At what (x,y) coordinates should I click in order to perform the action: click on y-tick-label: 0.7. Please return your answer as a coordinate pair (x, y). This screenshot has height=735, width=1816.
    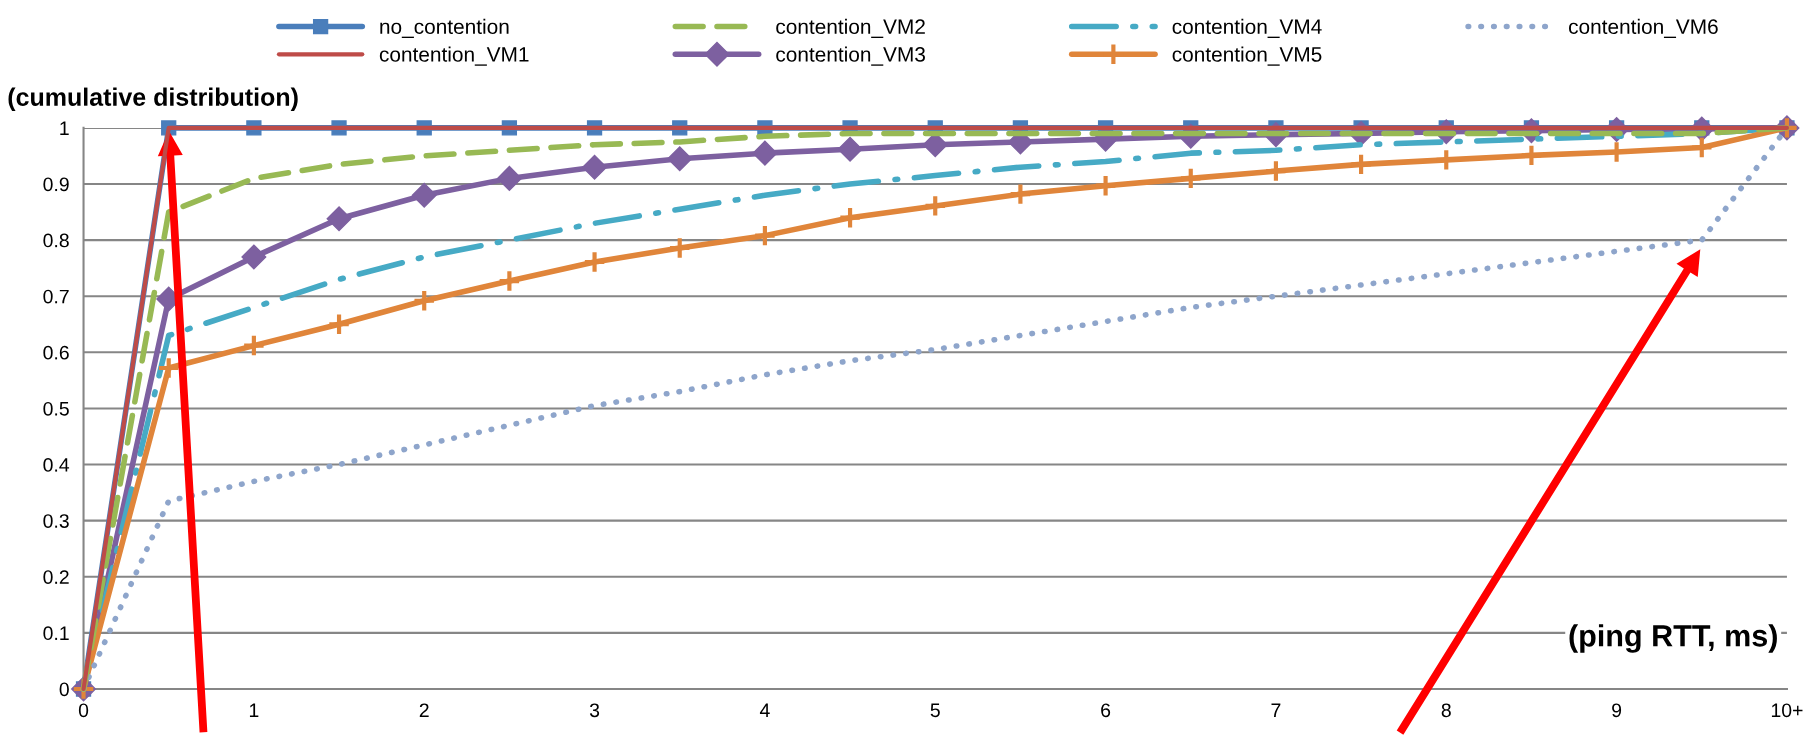
    Looking at the image, I should click on (56, 296).